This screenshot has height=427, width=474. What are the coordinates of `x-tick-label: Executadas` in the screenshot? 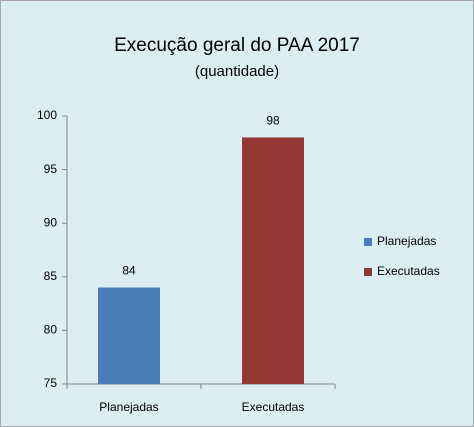 It's located at (273, 407).